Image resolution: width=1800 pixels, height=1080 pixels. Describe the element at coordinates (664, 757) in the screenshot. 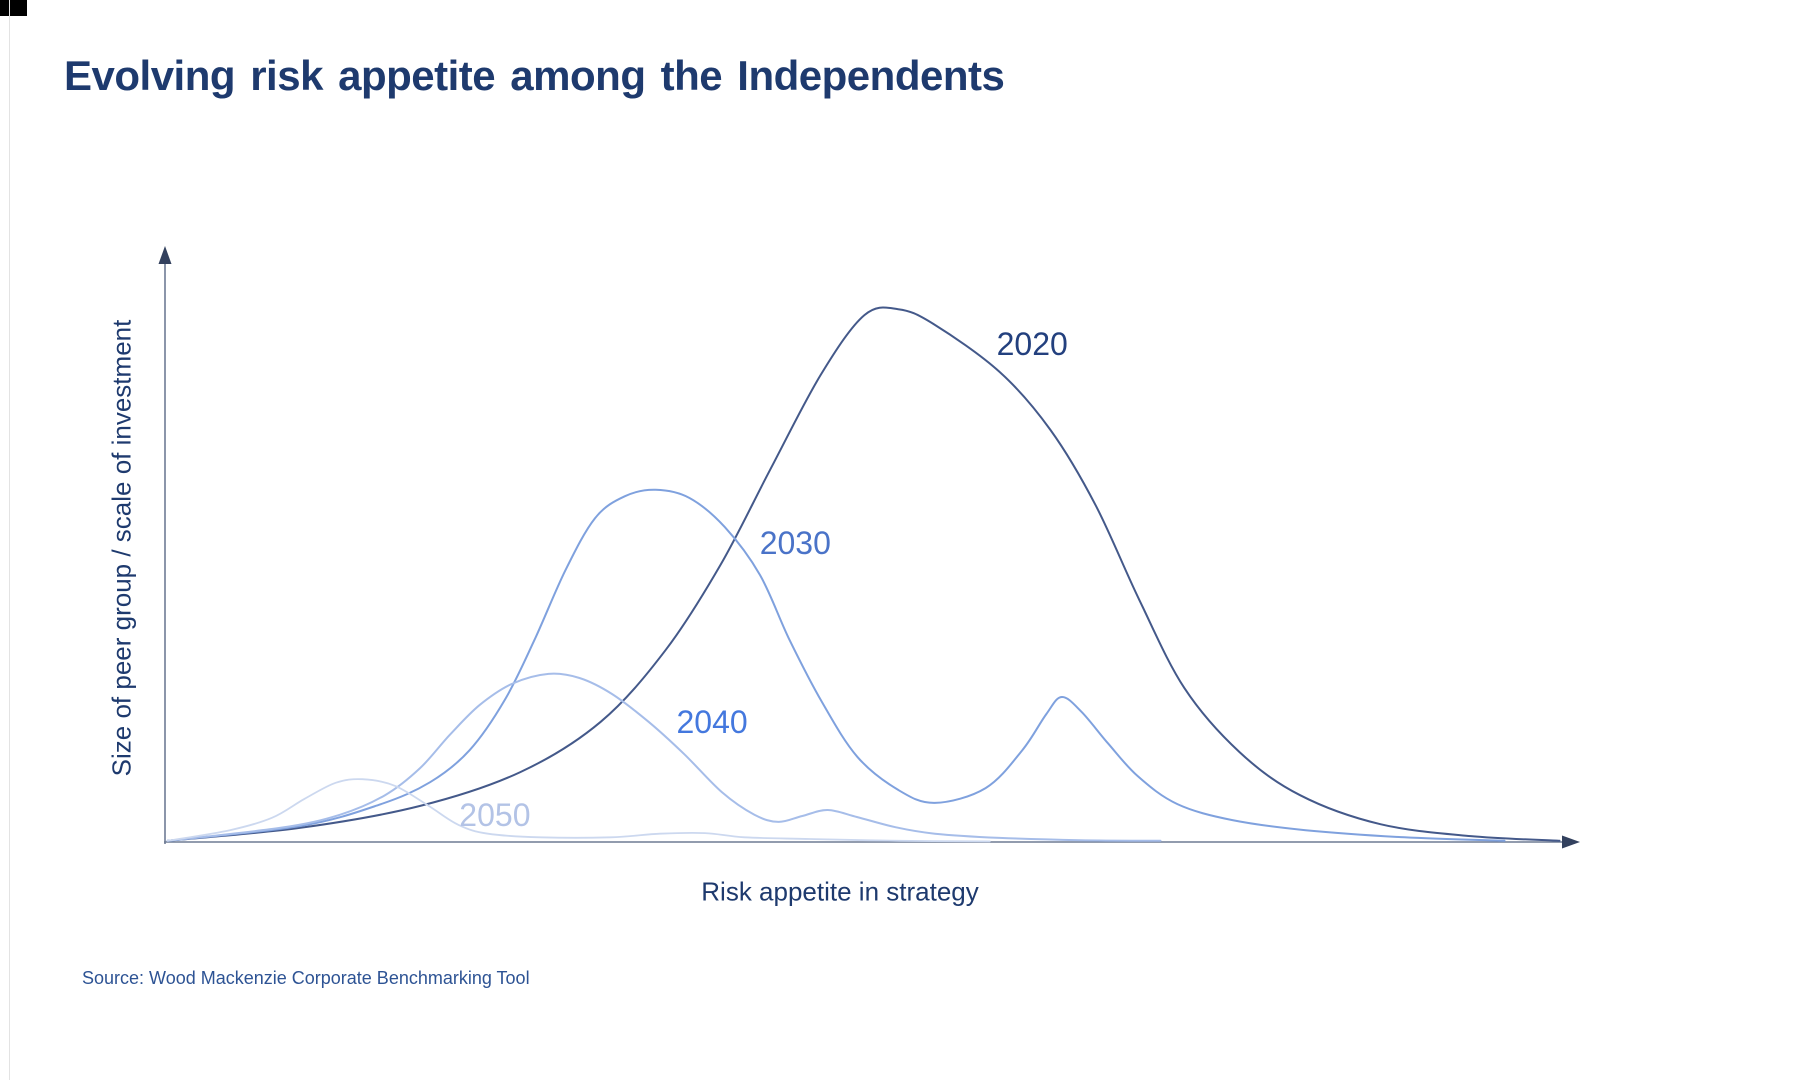

I see `curve-2040` at that location.